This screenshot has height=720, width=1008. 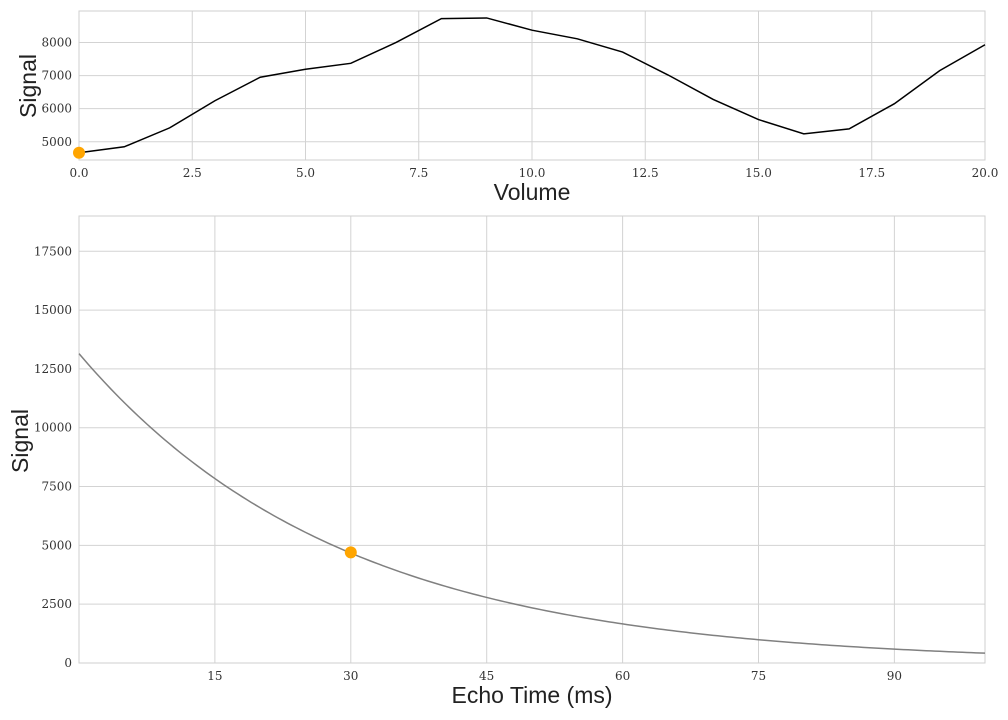 What do you see at coordinates (56, 487) in the screenshot?
I see `y-tick-label: 7500` at bounding box center [56, 487].